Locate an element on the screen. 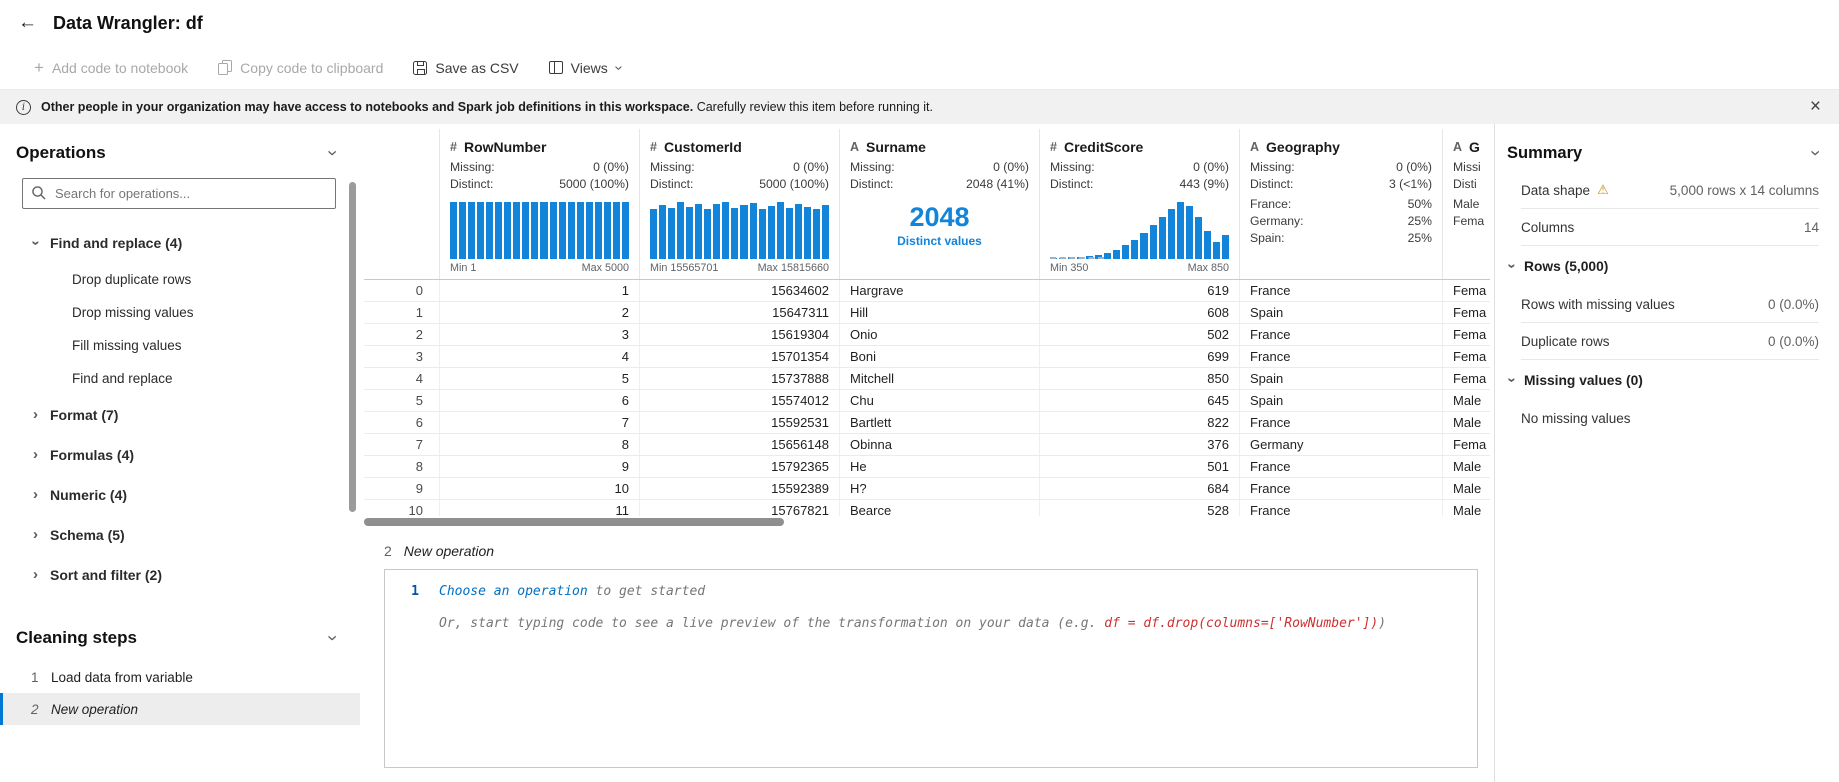 This screenshot has width=1839, height=782. column-header-gender: A G Missi Disti Male Fema is located at coordinates (1466, 204).